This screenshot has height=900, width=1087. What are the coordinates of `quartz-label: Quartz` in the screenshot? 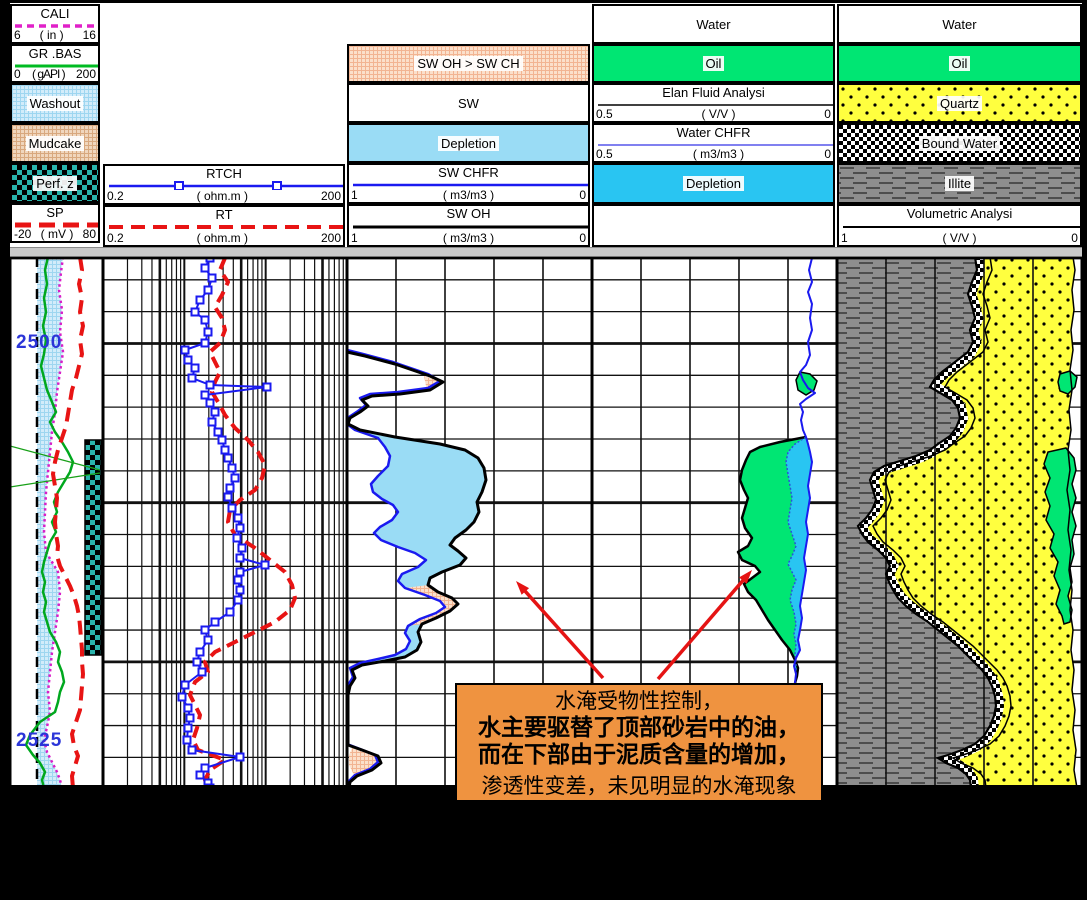 It's located at (959, 103).